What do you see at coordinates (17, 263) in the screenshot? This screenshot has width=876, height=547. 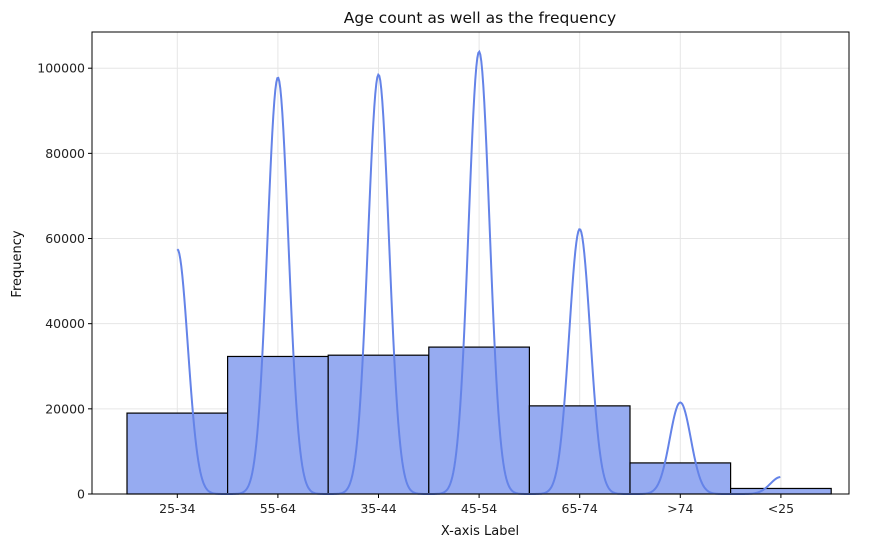 I see `y-axis-title: Frequency` at bounding box center [17, 263].